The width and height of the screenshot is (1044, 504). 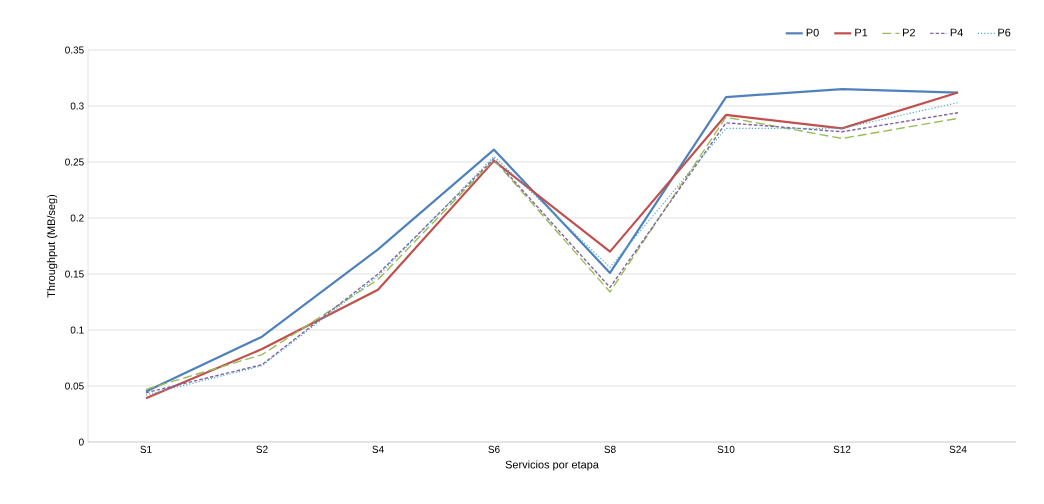 I want to click on x-tick-label: S12, so click(x=842, y=449).